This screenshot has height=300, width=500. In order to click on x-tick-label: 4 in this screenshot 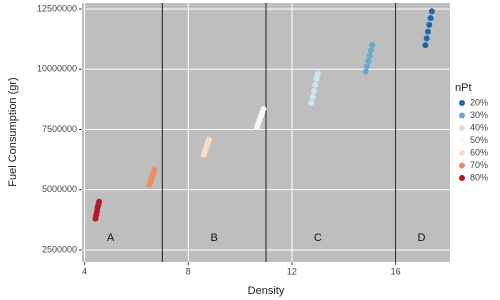, I will do `click(84, 271)`.